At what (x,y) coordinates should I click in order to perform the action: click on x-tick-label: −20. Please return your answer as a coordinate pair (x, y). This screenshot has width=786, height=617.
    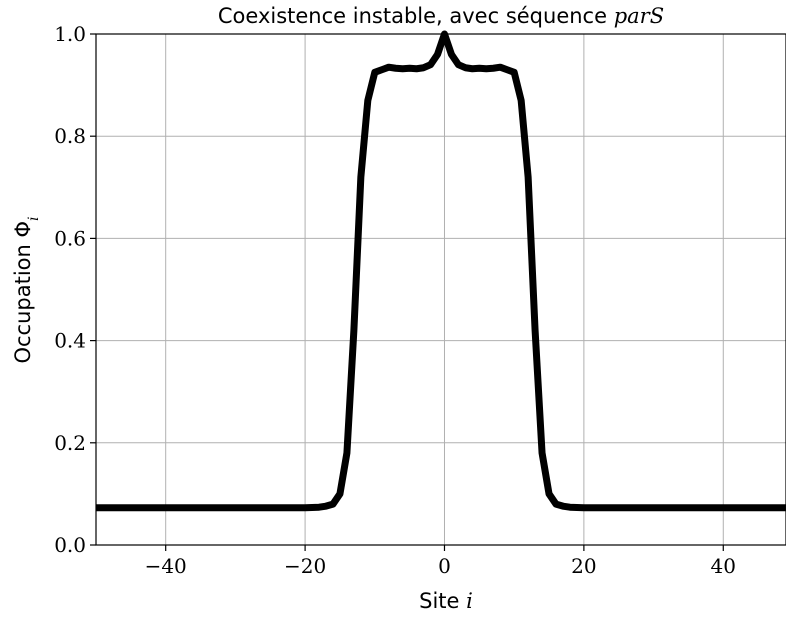
    Looking at the image, I should click on (305, 566).